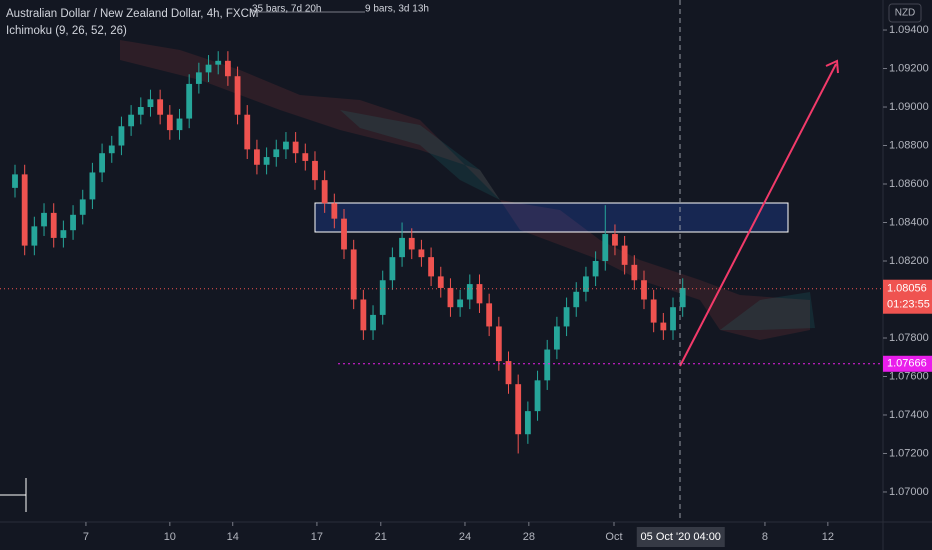 The width and height of the screenshot is (932, 550). Describe the element at coordinates (907, 289) in the screenshot. I see `last-price-label: 1.08056` at that location.